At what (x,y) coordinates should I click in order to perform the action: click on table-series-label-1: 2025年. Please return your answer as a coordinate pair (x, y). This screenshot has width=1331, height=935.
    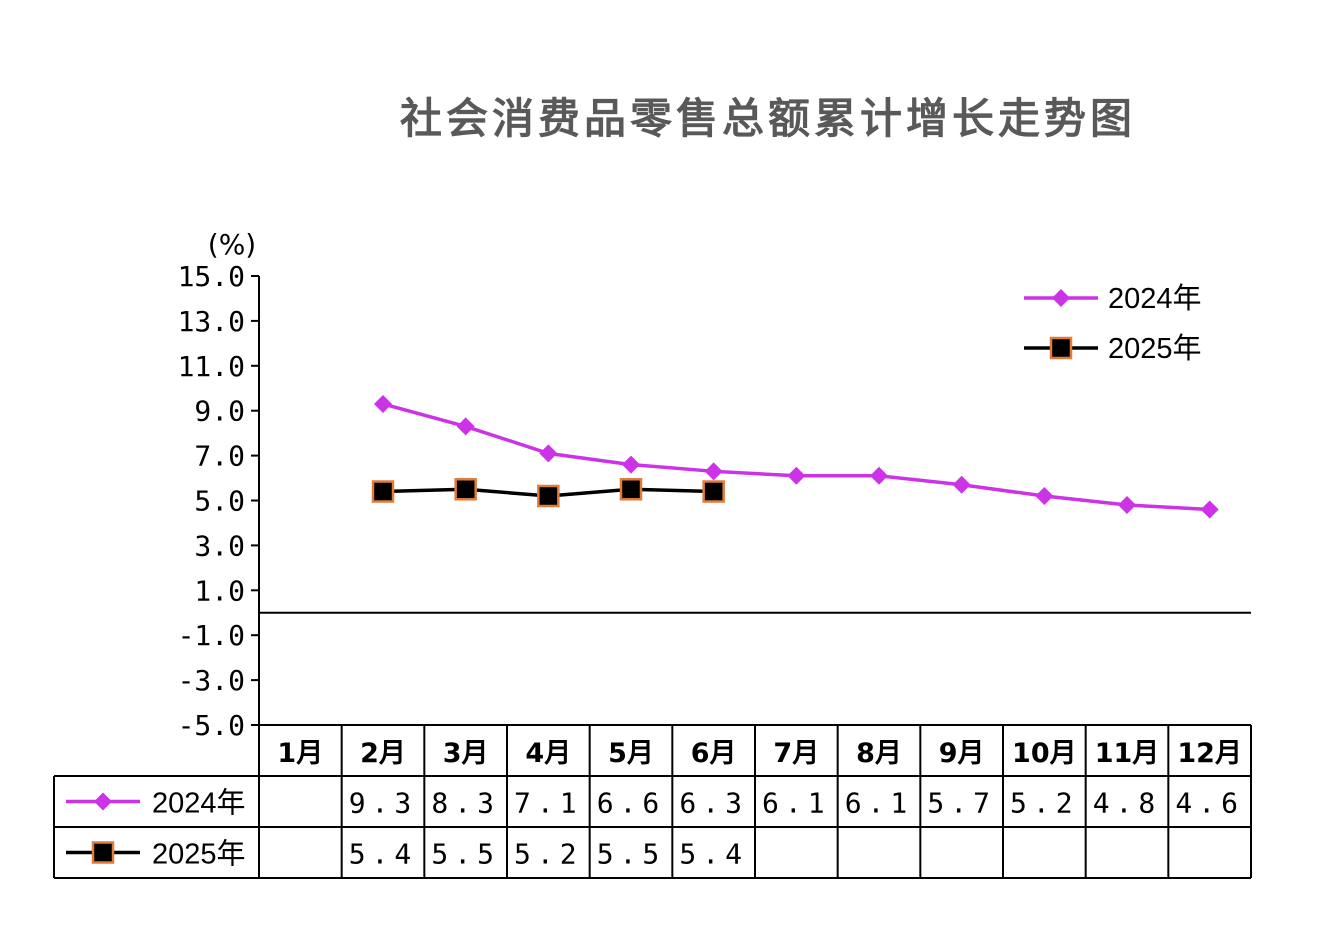
    Looking at the image, I should click on (199, 854).